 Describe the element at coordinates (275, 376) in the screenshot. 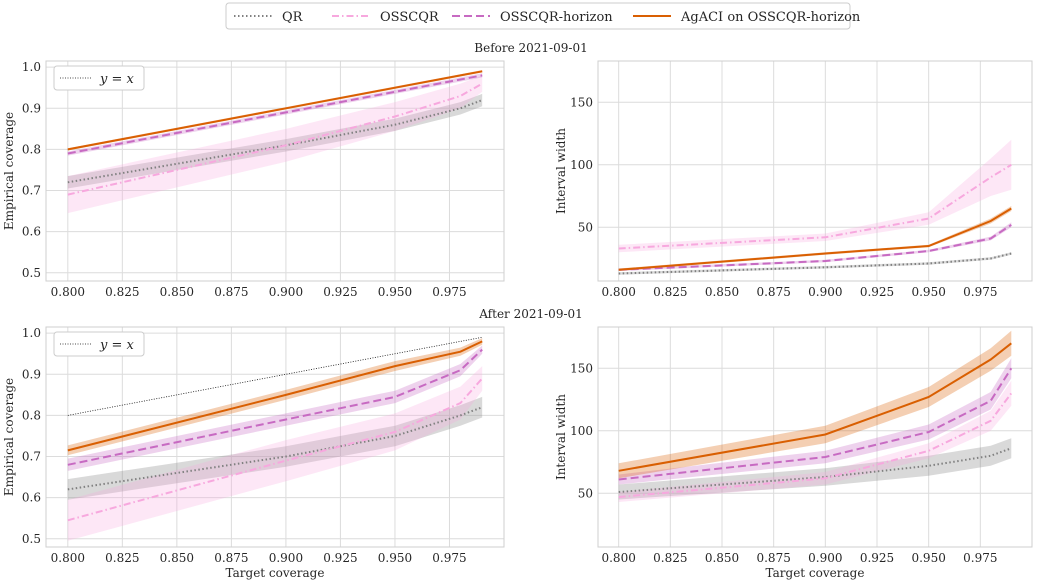

I see `identity-line` at that location.